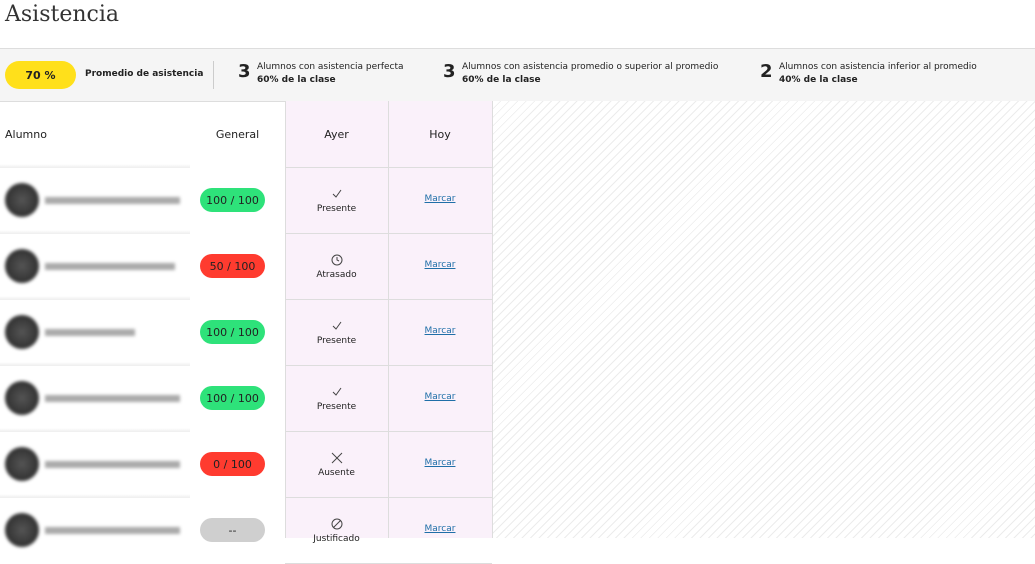  Describe the element at coordinates (388, 167) in the screenshot. I see `header-line` at that location.